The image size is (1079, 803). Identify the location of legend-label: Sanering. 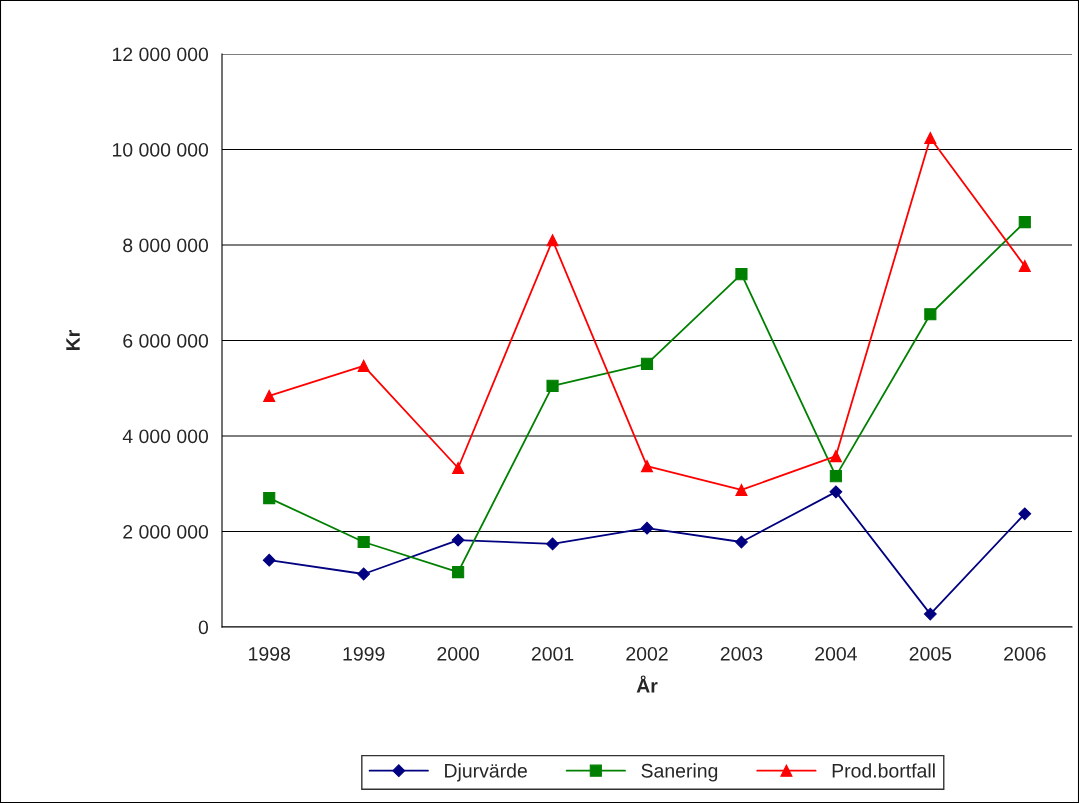
(679, 772).